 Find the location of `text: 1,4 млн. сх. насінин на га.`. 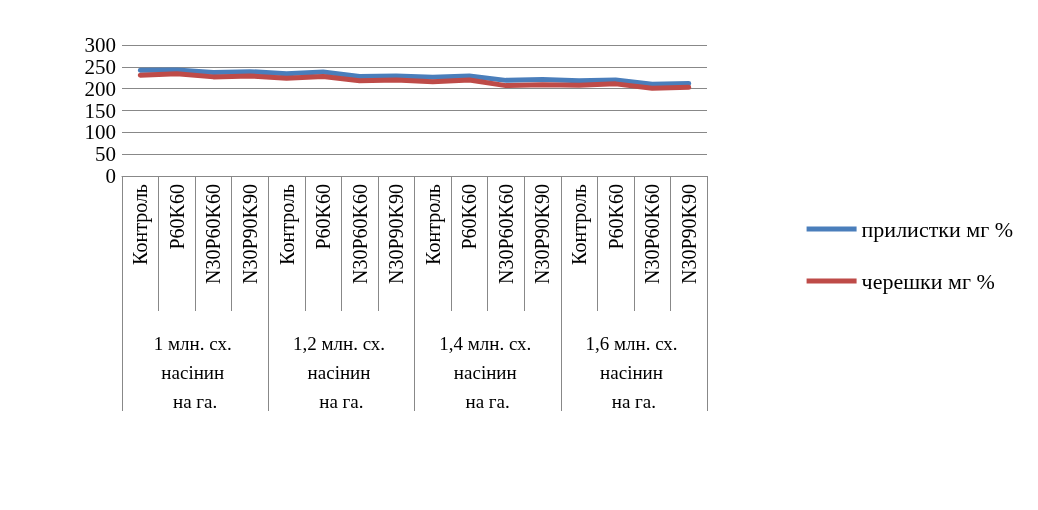

text: 1,4 млн. сх. насінин на га. is located at coordinates (488, 372).